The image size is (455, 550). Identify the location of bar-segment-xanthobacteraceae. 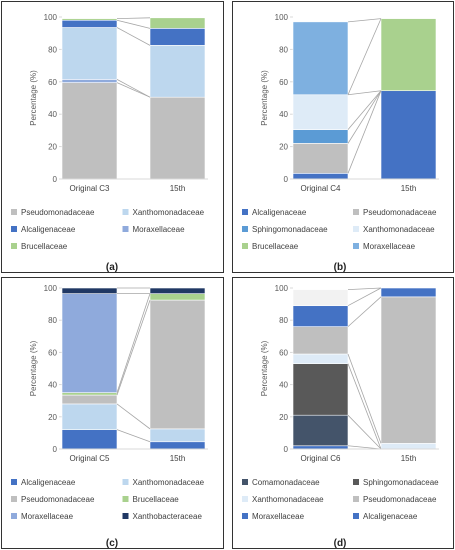
(89, 290).